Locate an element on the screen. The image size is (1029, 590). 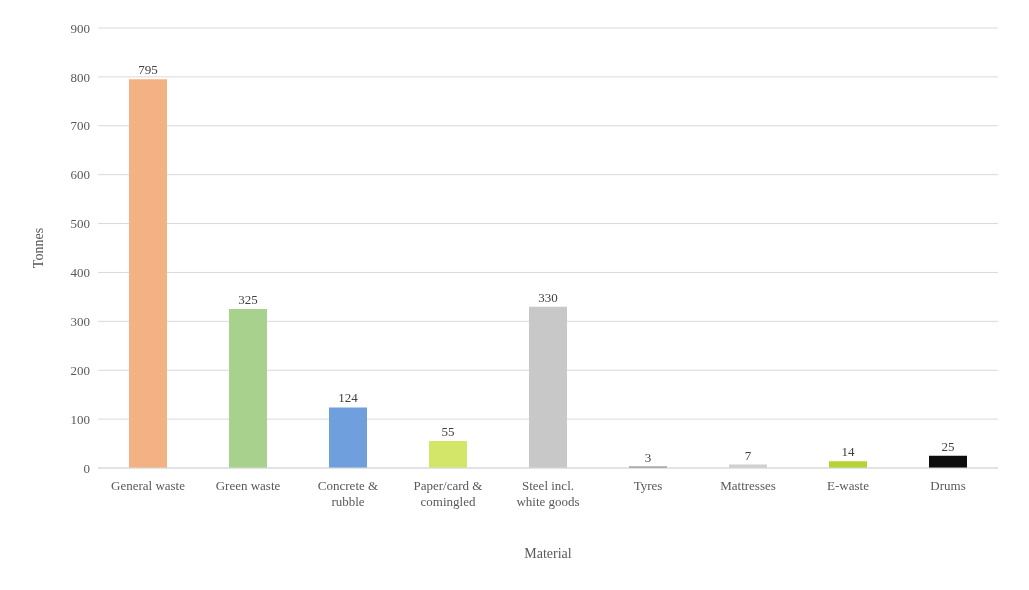
data-label: 14 is located at coordinates (848, 452).